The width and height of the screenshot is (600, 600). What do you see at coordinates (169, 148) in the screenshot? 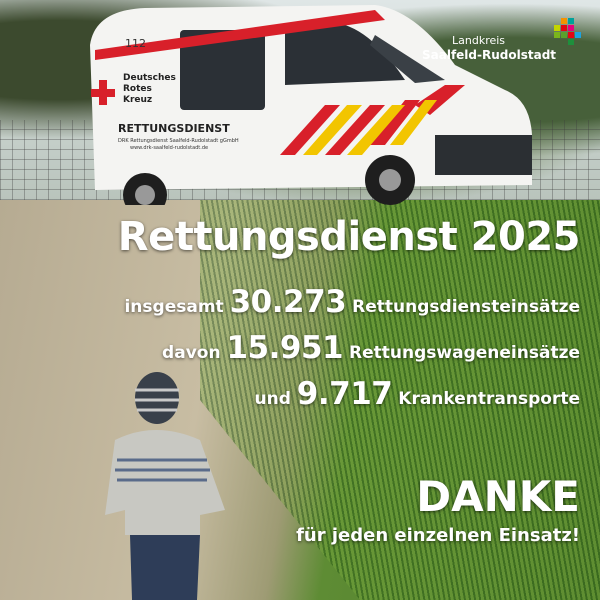
I see `van-website: www.drk-saalfeld-rudolstadt.de` at bounding box center [169, 148].